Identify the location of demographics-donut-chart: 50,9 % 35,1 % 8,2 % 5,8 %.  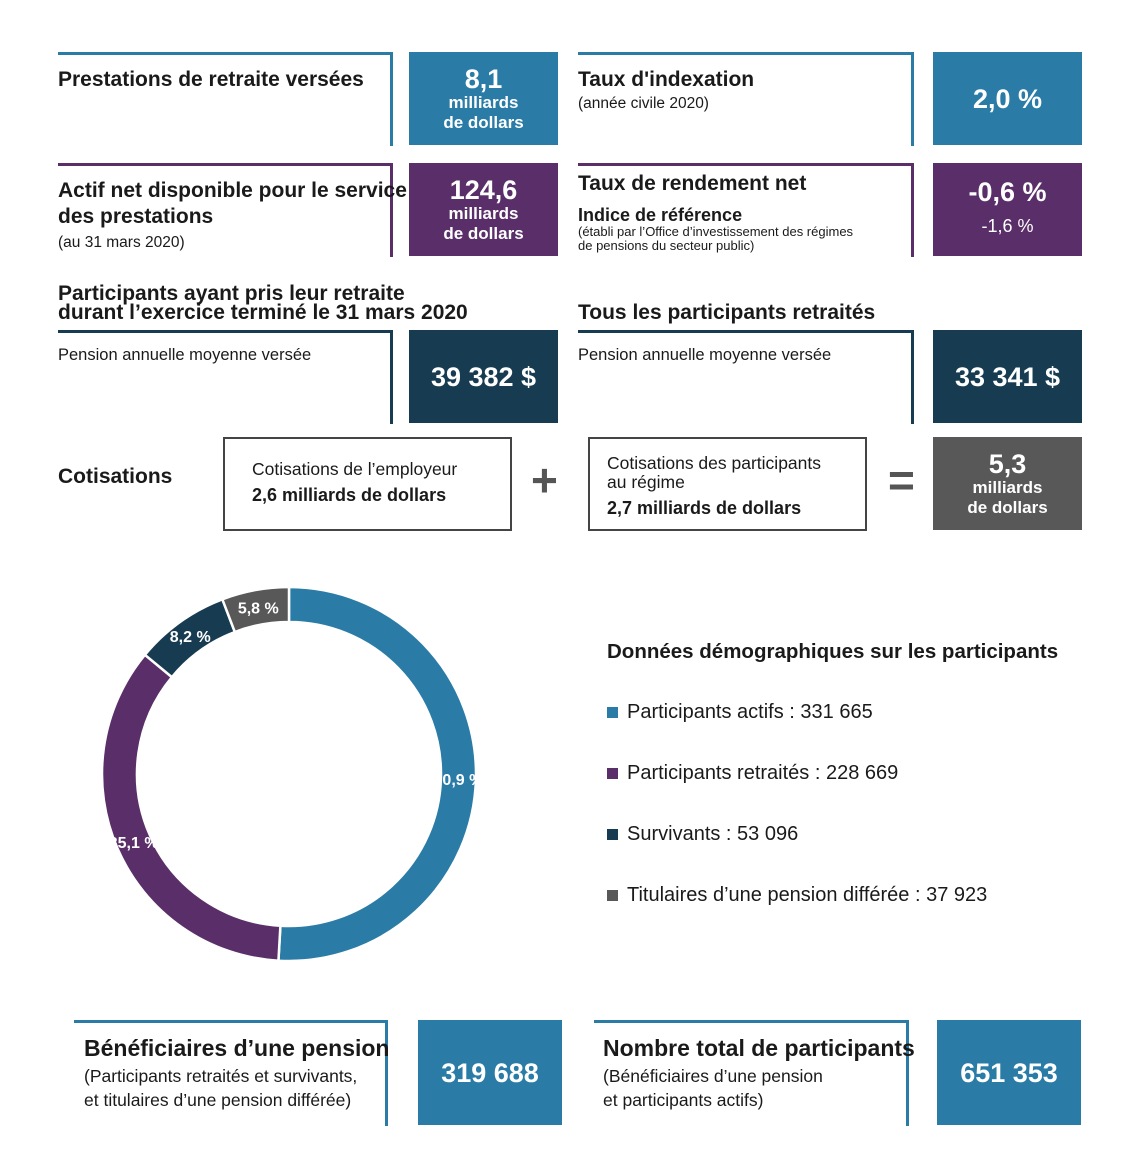
(292, 774).